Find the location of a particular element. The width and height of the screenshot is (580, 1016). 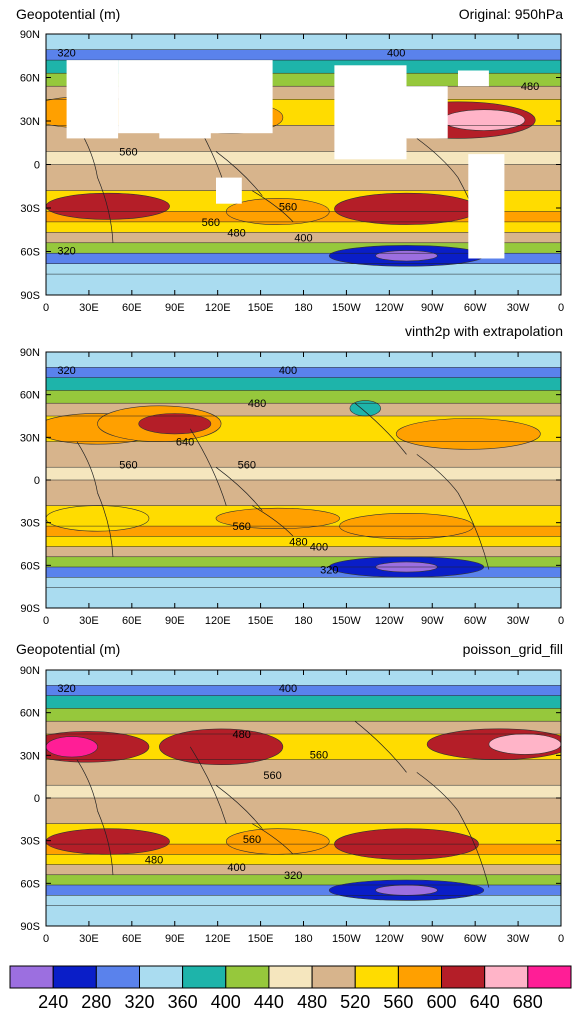

contour-label: 320 is located at coordinates (293, 876).